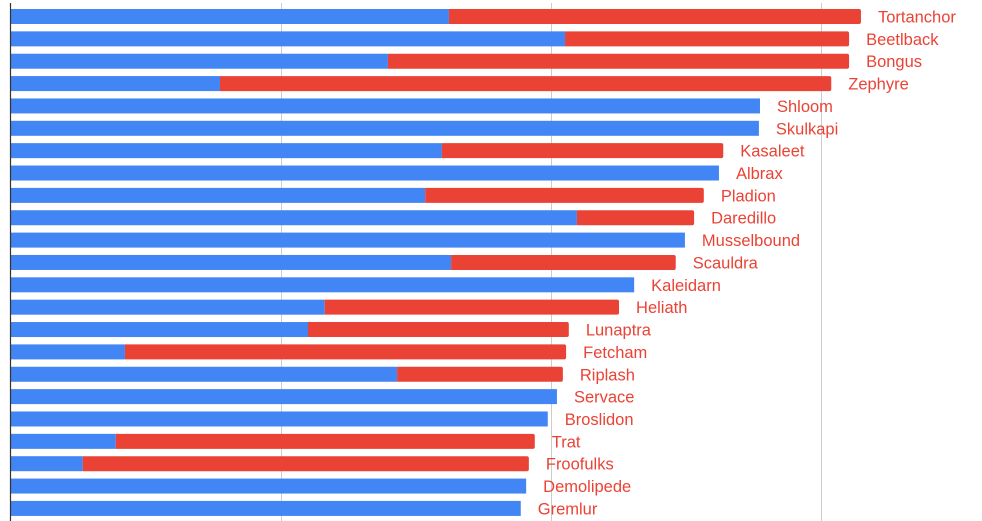  I want to click on bar-row-servace, so click(284, 397).